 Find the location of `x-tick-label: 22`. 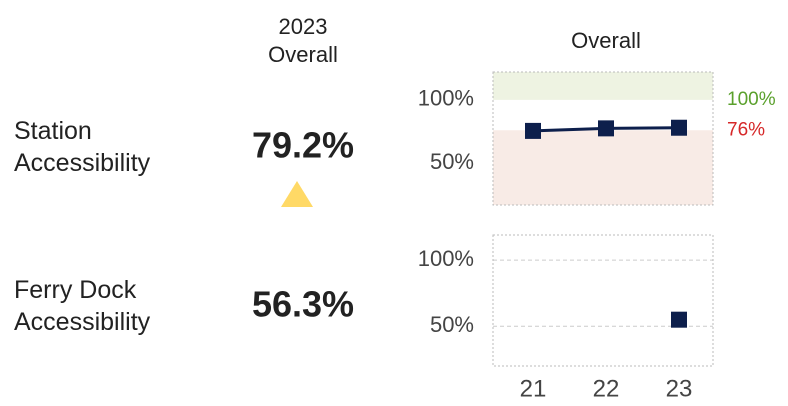

x-tick-label: 22 is located at coordinates (606, 388).